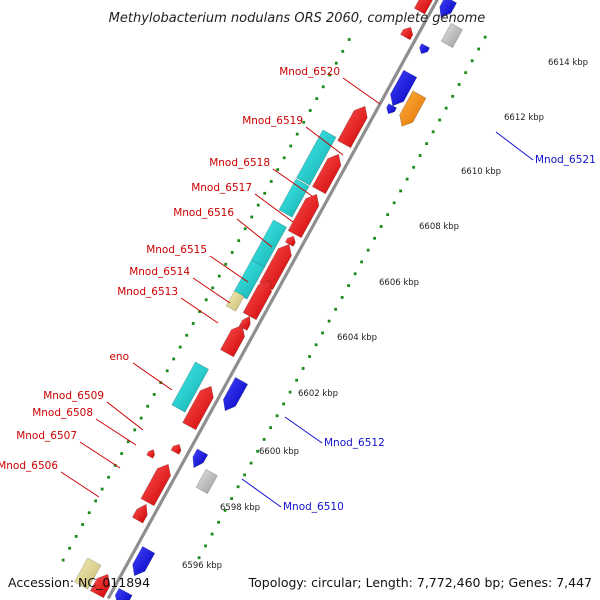  What do you see at coordinates (354, 443) in the screenshot?
I see `gene-label: Mnod_6512` at bounding box center [354, 443].